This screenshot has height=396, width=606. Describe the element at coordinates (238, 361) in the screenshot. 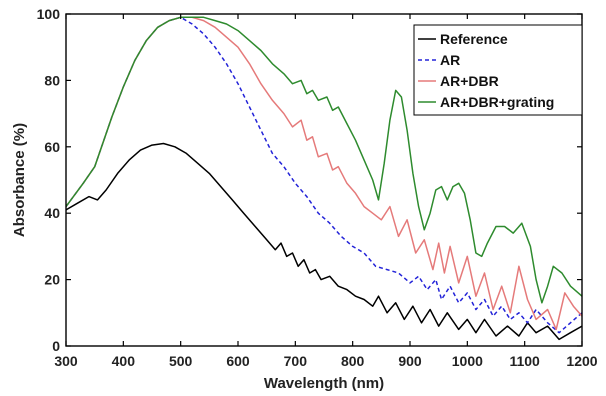

I see `x-tick-label: 600` at that location.